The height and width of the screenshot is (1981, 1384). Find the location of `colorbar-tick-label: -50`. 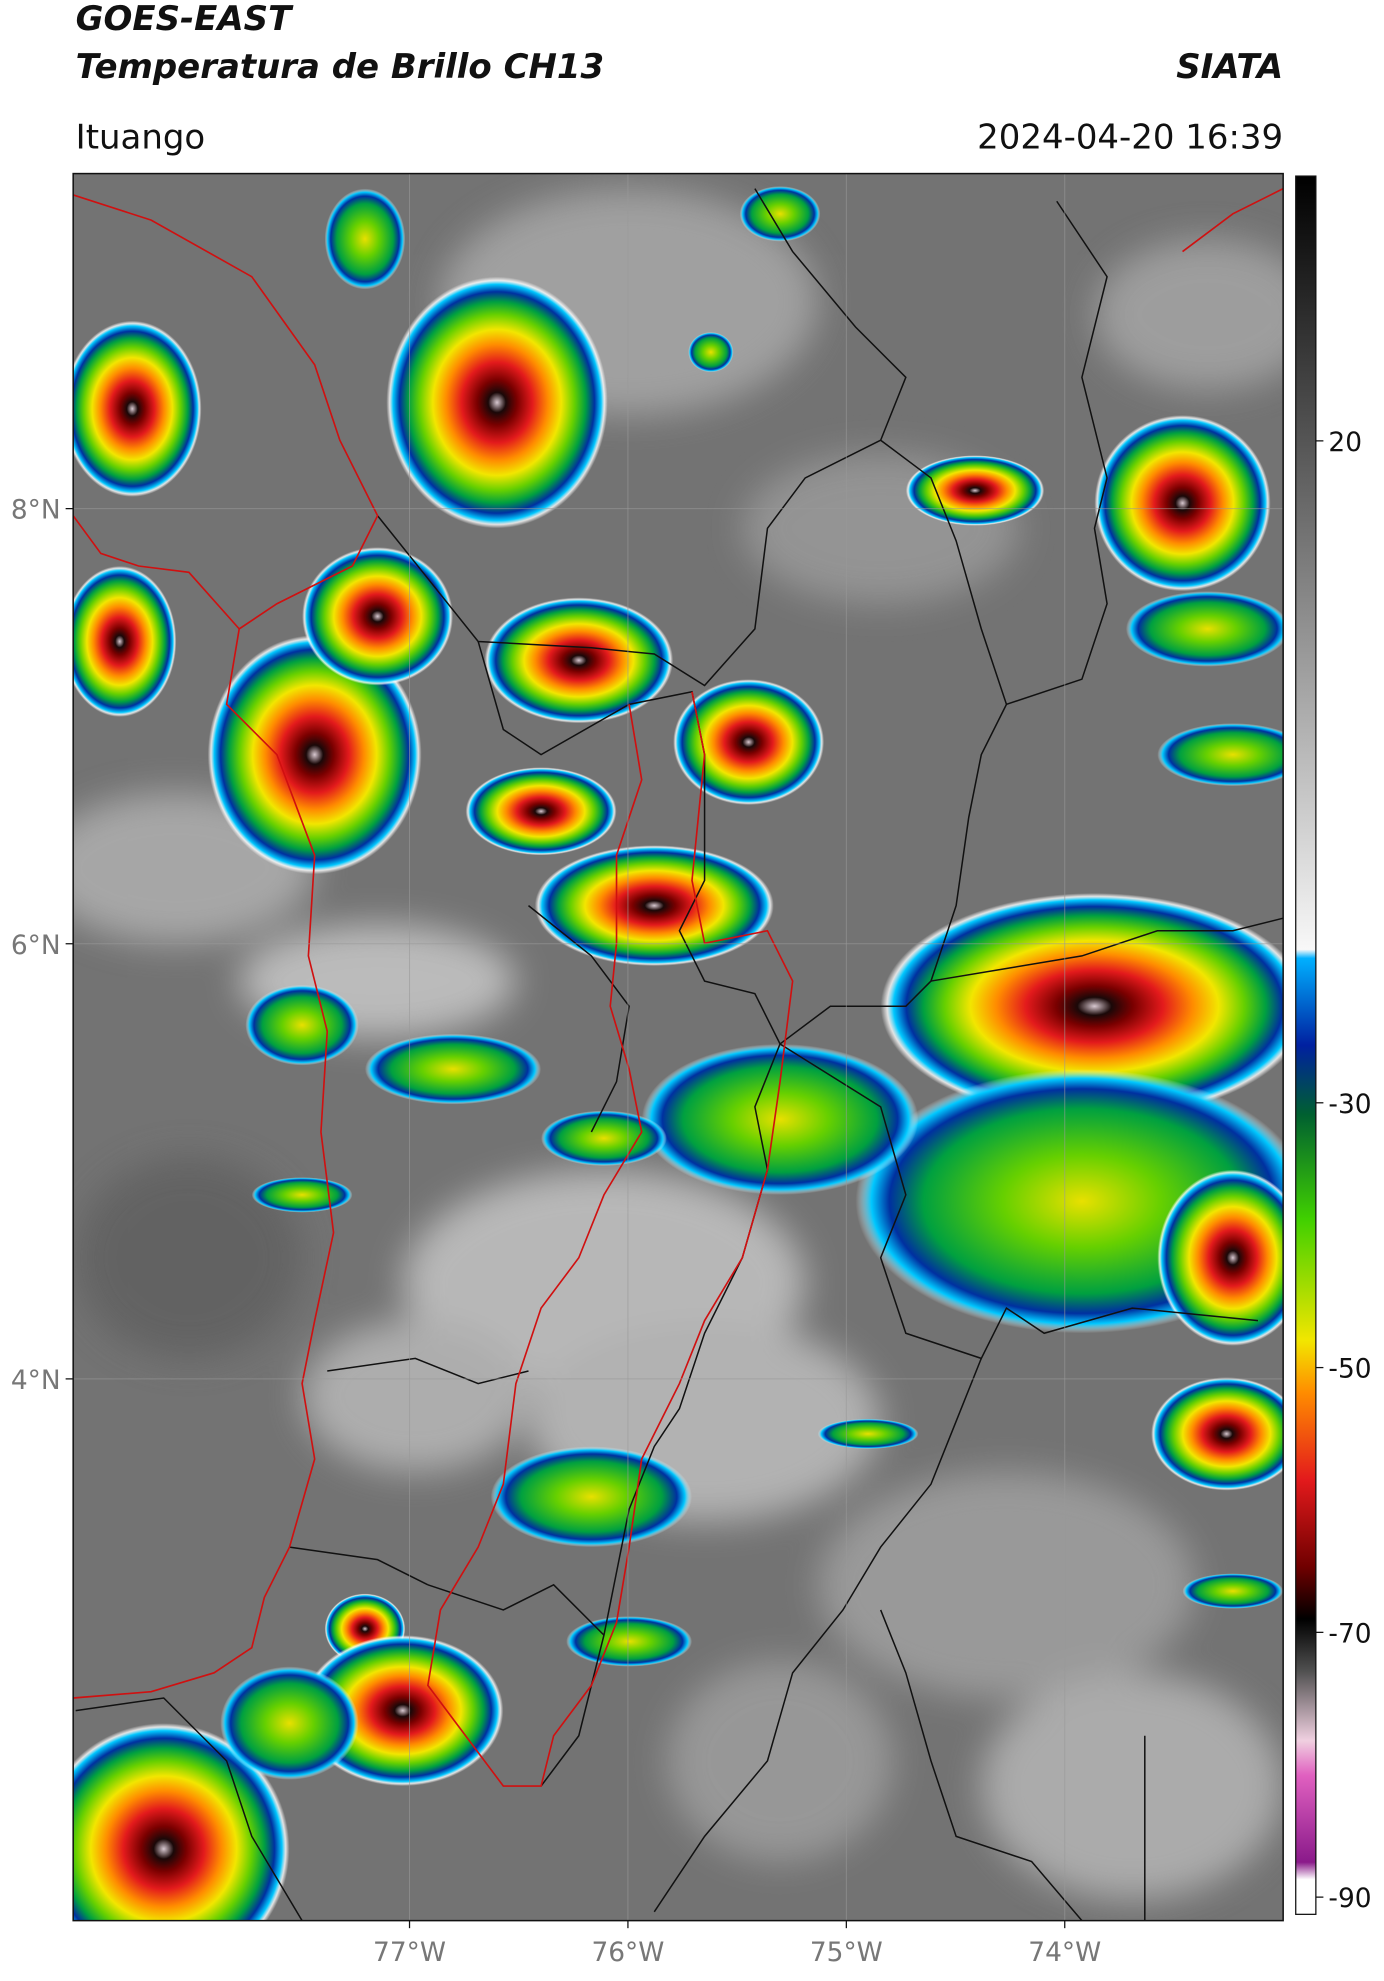

colorbar-tick-label: -50 is located at coordinates (1349, 1369).